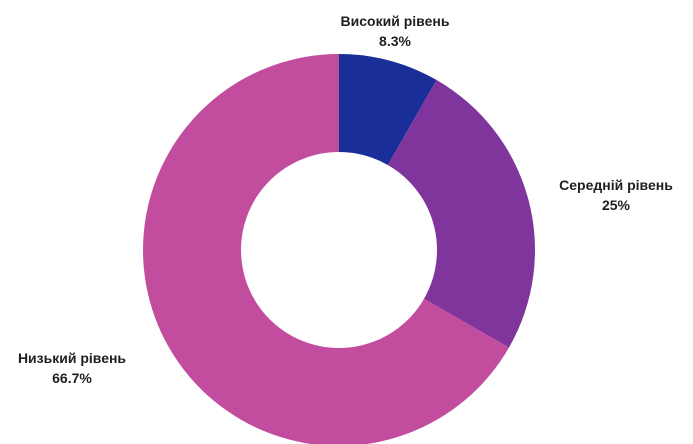  I want to click on slice-label-high-value: 8.3%, so click(395, 41).